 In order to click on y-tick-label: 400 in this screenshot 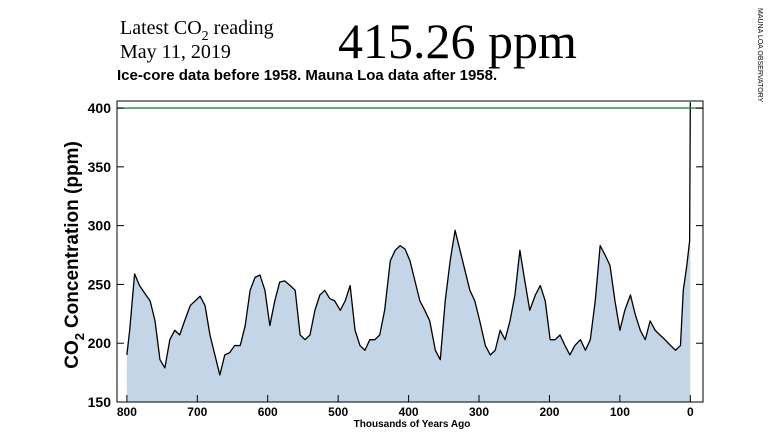, I will do `click(100, 108)`.